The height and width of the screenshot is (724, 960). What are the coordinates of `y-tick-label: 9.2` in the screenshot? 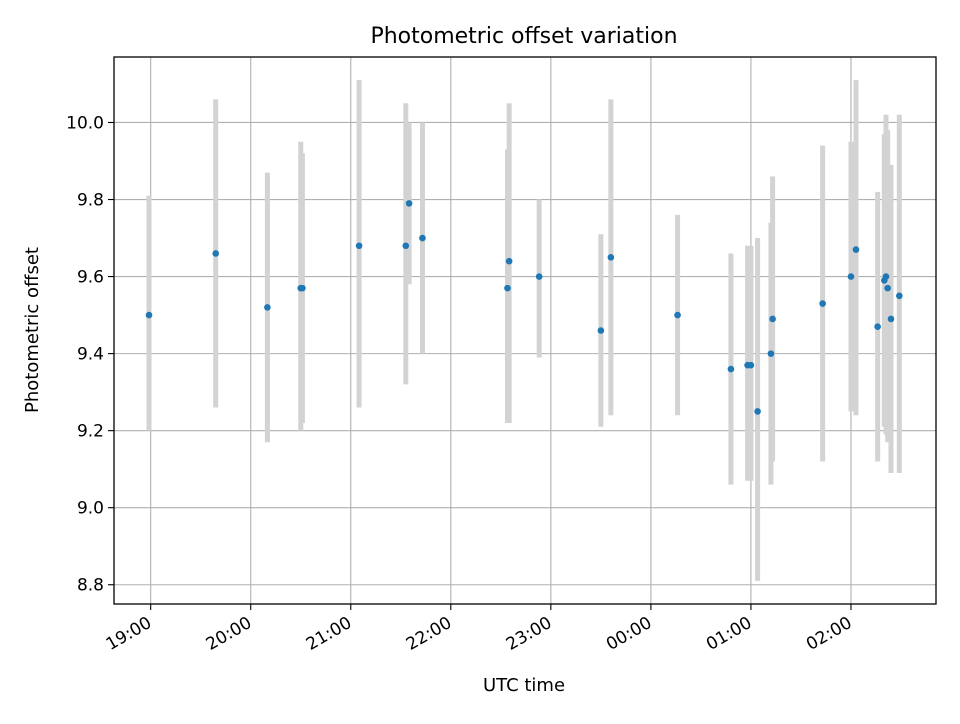 It's located at (90, 432).